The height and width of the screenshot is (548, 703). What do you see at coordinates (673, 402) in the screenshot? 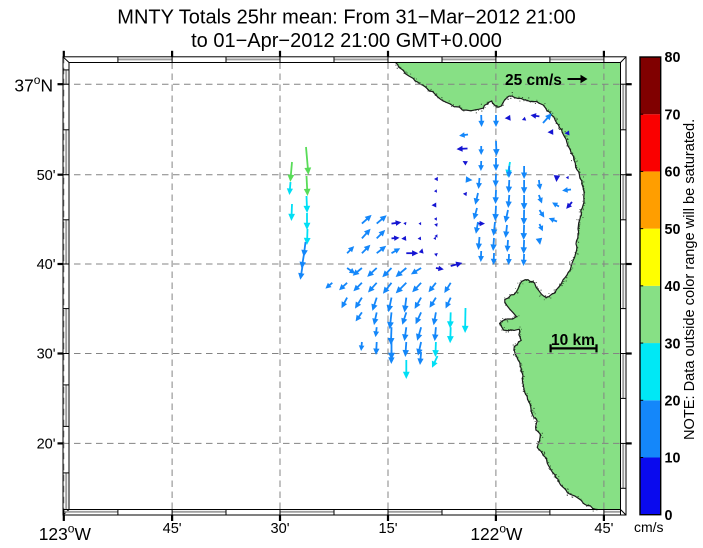
I see `svg-text: 20` at bounding box center [673, 402].